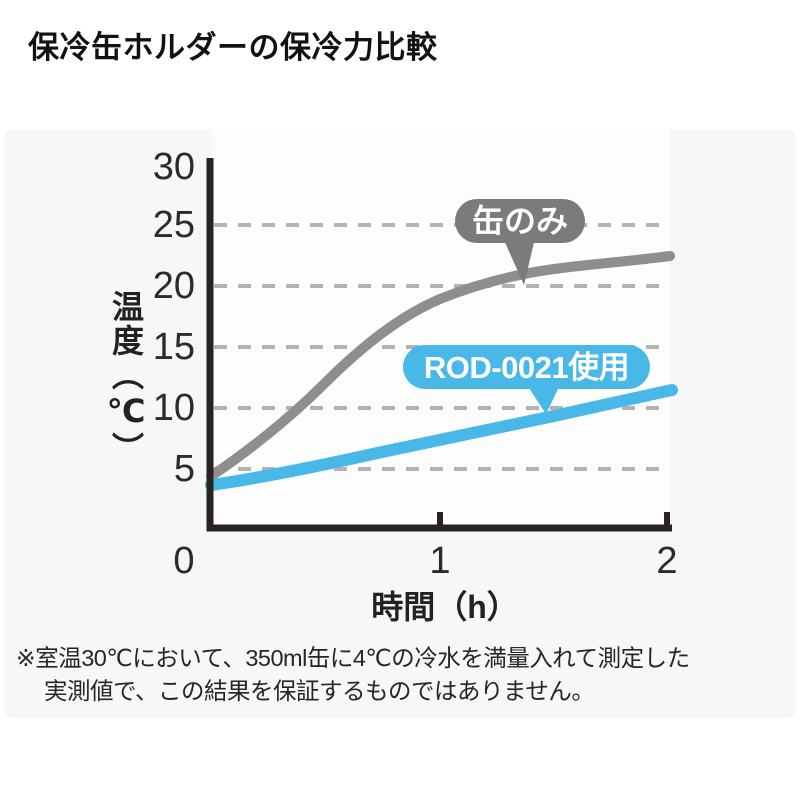  Describe the element at coordinates (126, 378) in the screenshot. I see `y-axis-title: 温度（℃）` at that location.